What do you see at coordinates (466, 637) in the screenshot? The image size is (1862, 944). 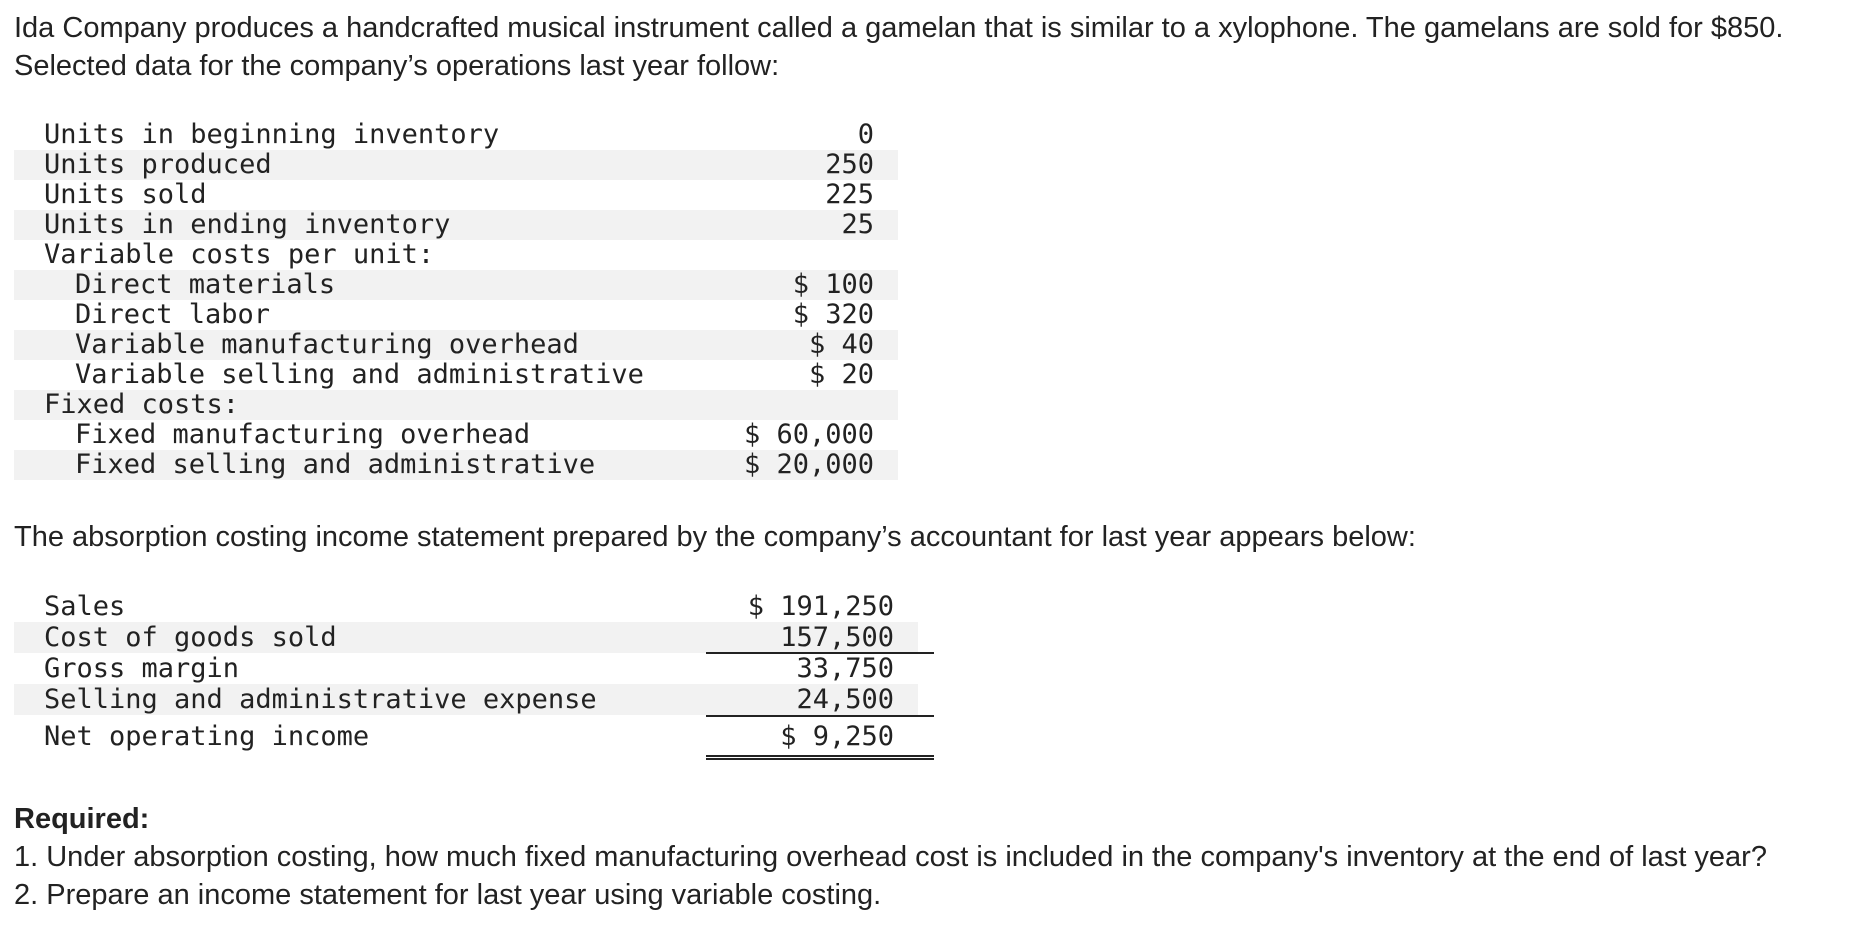 I see `table-row: Cost of goods sold 157,500` at bounding box center [466, 637].